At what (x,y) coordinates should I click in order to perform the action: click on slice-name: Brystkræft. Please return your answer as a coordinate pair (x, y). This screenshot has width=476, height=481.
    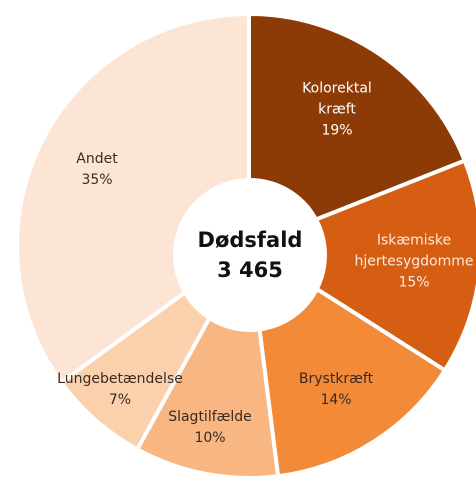
    Looking at the image, I should click on (336, 379).